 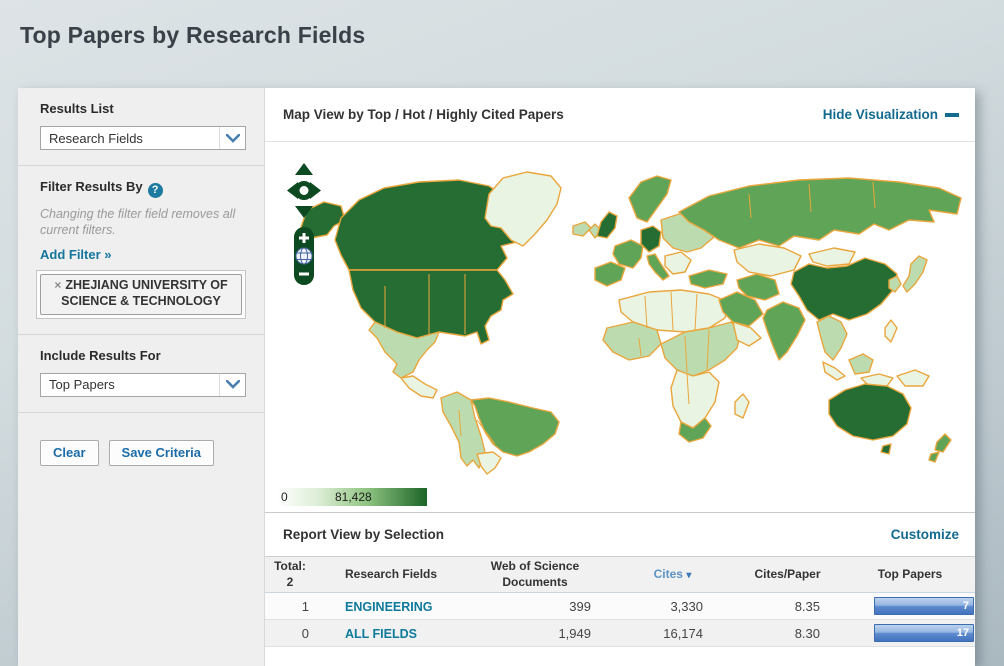 I want to click on map-region-iran, so click(x=758, y=287).